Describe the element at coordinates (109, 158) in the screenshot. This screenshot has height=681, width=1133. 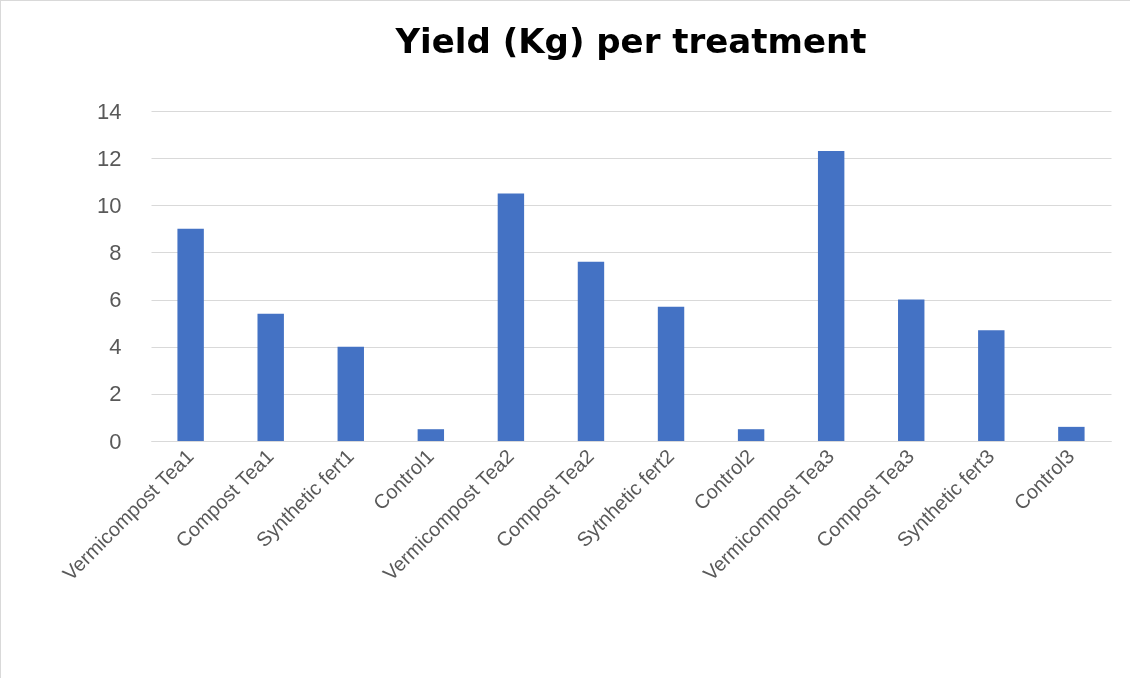
I see `y-tick-label: 12` at that location.